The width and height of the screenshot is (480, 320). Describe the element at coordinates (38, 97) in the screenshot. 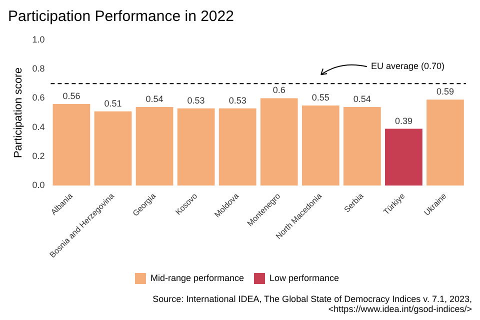

I see `y-tick-label: 0.6` at that location.